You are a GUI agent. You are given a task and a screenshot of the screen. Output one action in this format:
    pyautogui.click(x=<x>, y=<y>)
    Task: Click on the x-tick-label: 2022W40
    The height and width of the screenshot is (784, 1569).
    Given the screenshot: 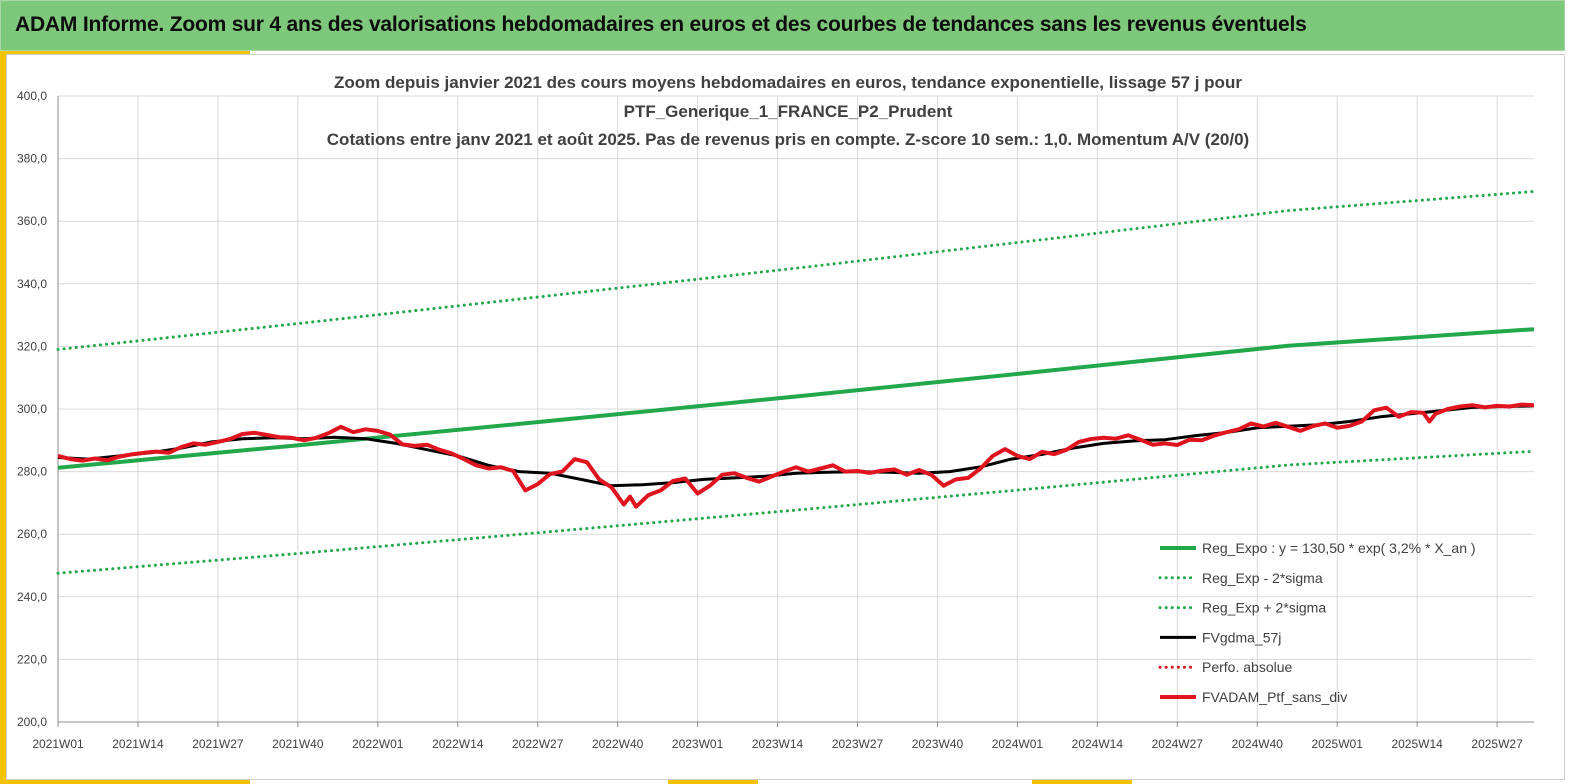 What is the action you would take?
    pyautogui.click(x=618, y=744)
    